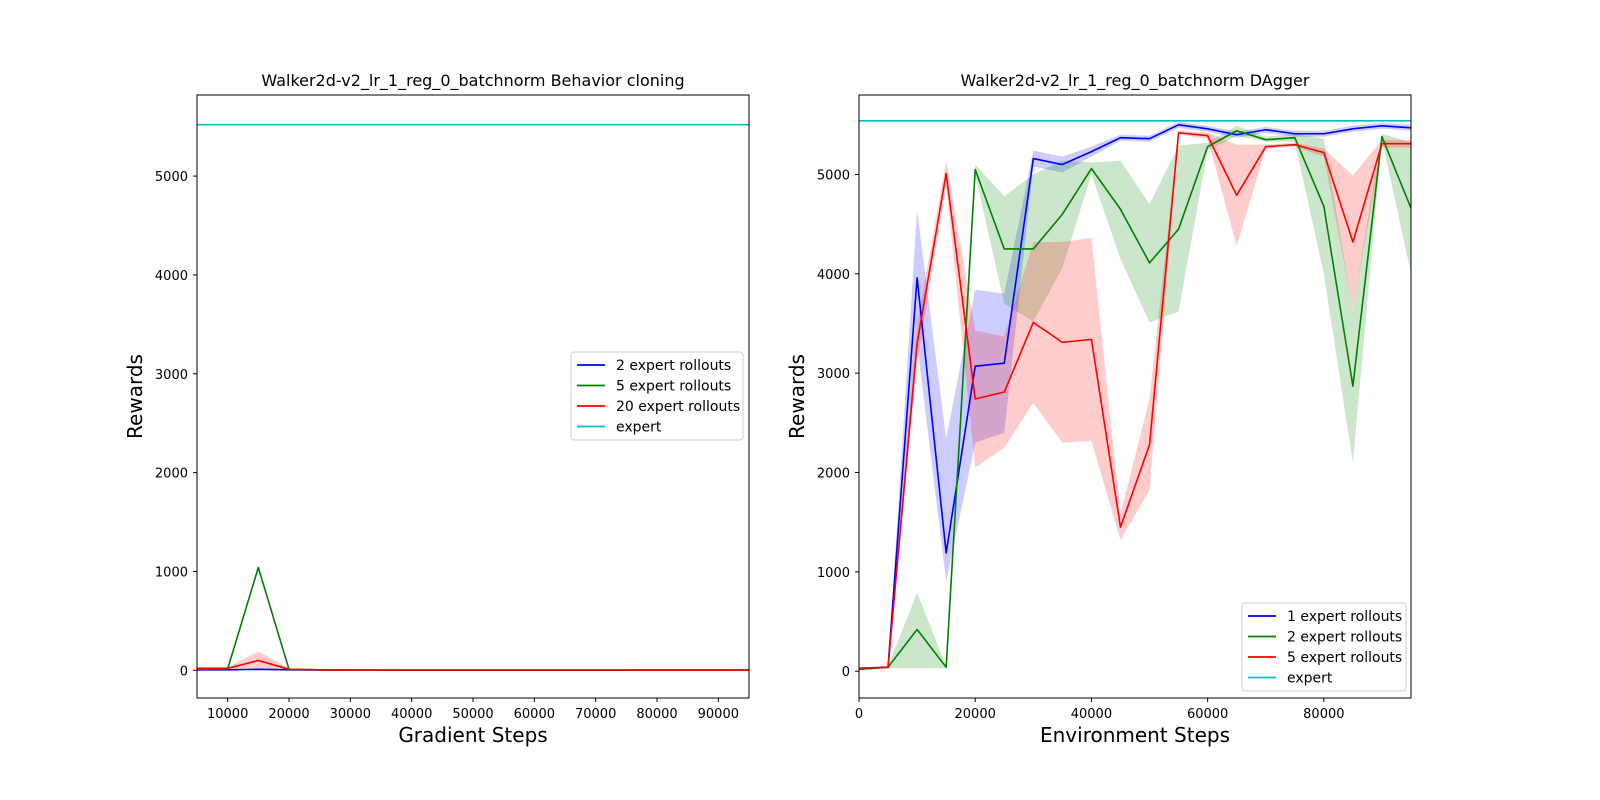  What do you see at coordinates (595, 714) in the screenshot?
I see `x-tick-label: 70000` at bounding box center [595, 714].